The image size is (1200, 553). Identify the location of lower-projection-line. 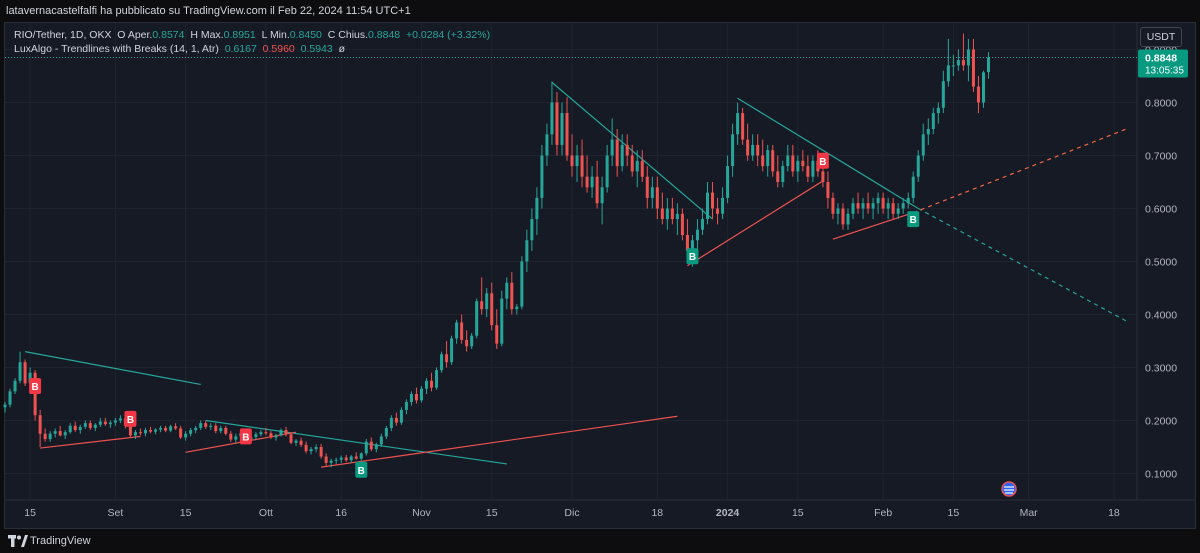
(1021, 170).